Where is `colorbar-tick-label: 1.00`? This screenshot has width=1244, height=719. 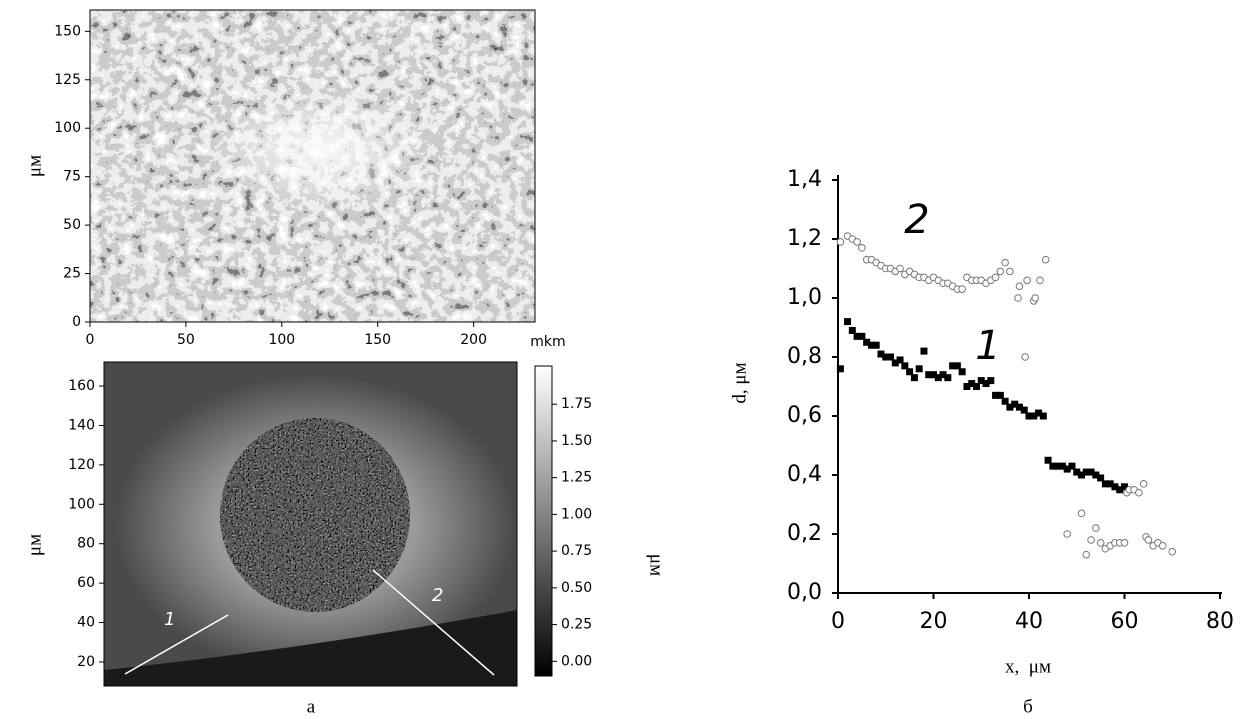 colorbar-tick-label: 1.00 is located at coordinates (576, 514).